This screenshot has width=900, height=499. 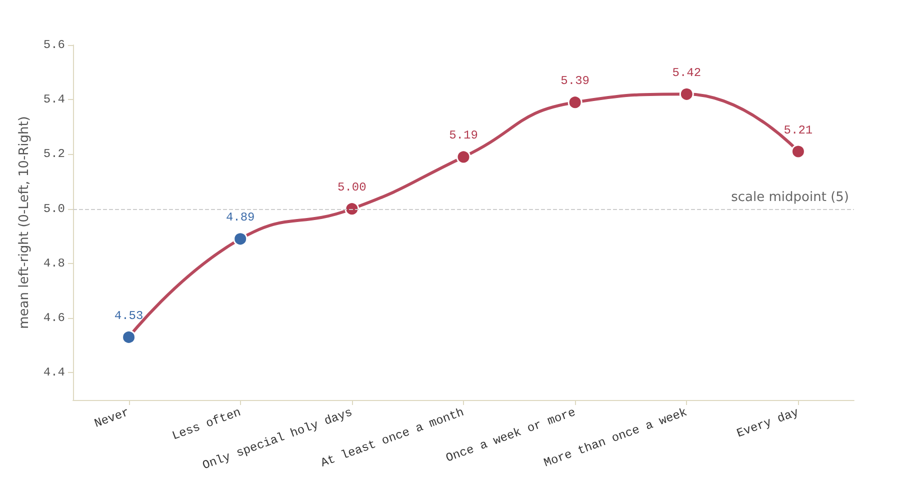 What do you see at coordinates (687, 73) in the screenshot?
I see `data-label: 5.42` at bounding box center [687, 73].